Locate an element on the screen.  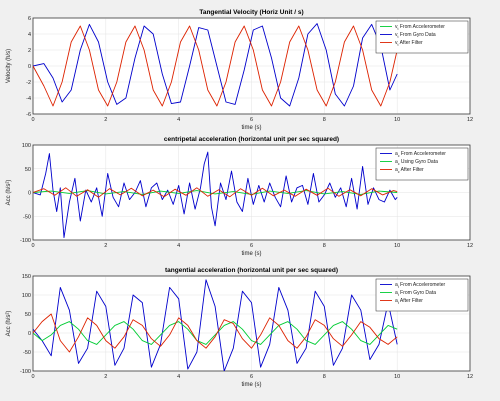
y-tick-label: 6 is located at coordinates (29, 19).